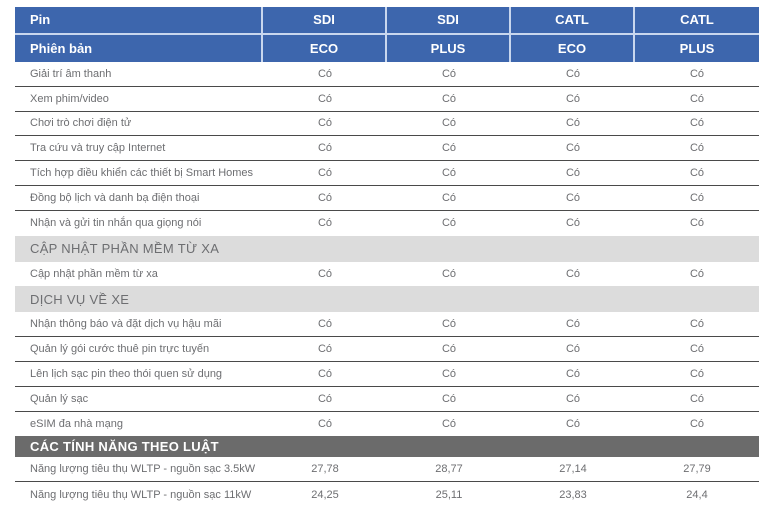 This screenshot has width=778, height=530. What do you see at coordinates (387, 299) in the screenshot?
I see `section-header-row: DỊCH VỤ VỀ XE` at bounding box center [387, 299].